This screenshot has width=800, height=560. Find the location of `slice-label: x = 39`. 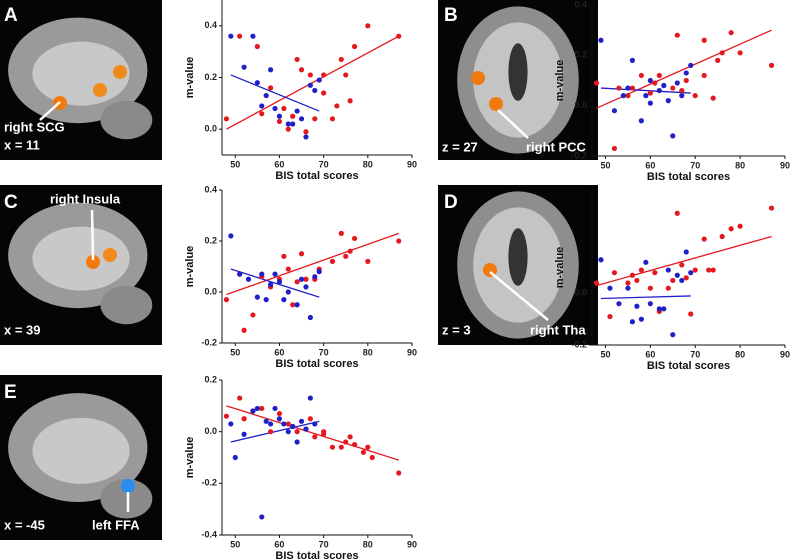

slice-label: x = 39 is located at coordinates (22, 329).